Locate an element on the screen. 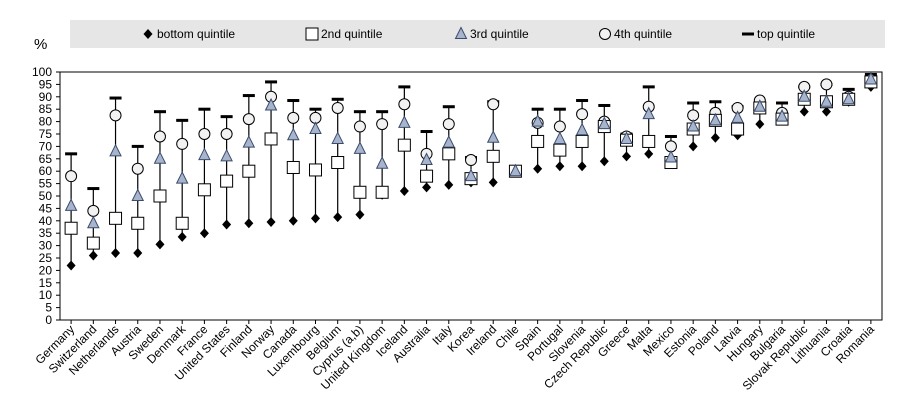 This screenshot has height=416, width=907. legend-marker-circle is located at coordinates (605, 34).